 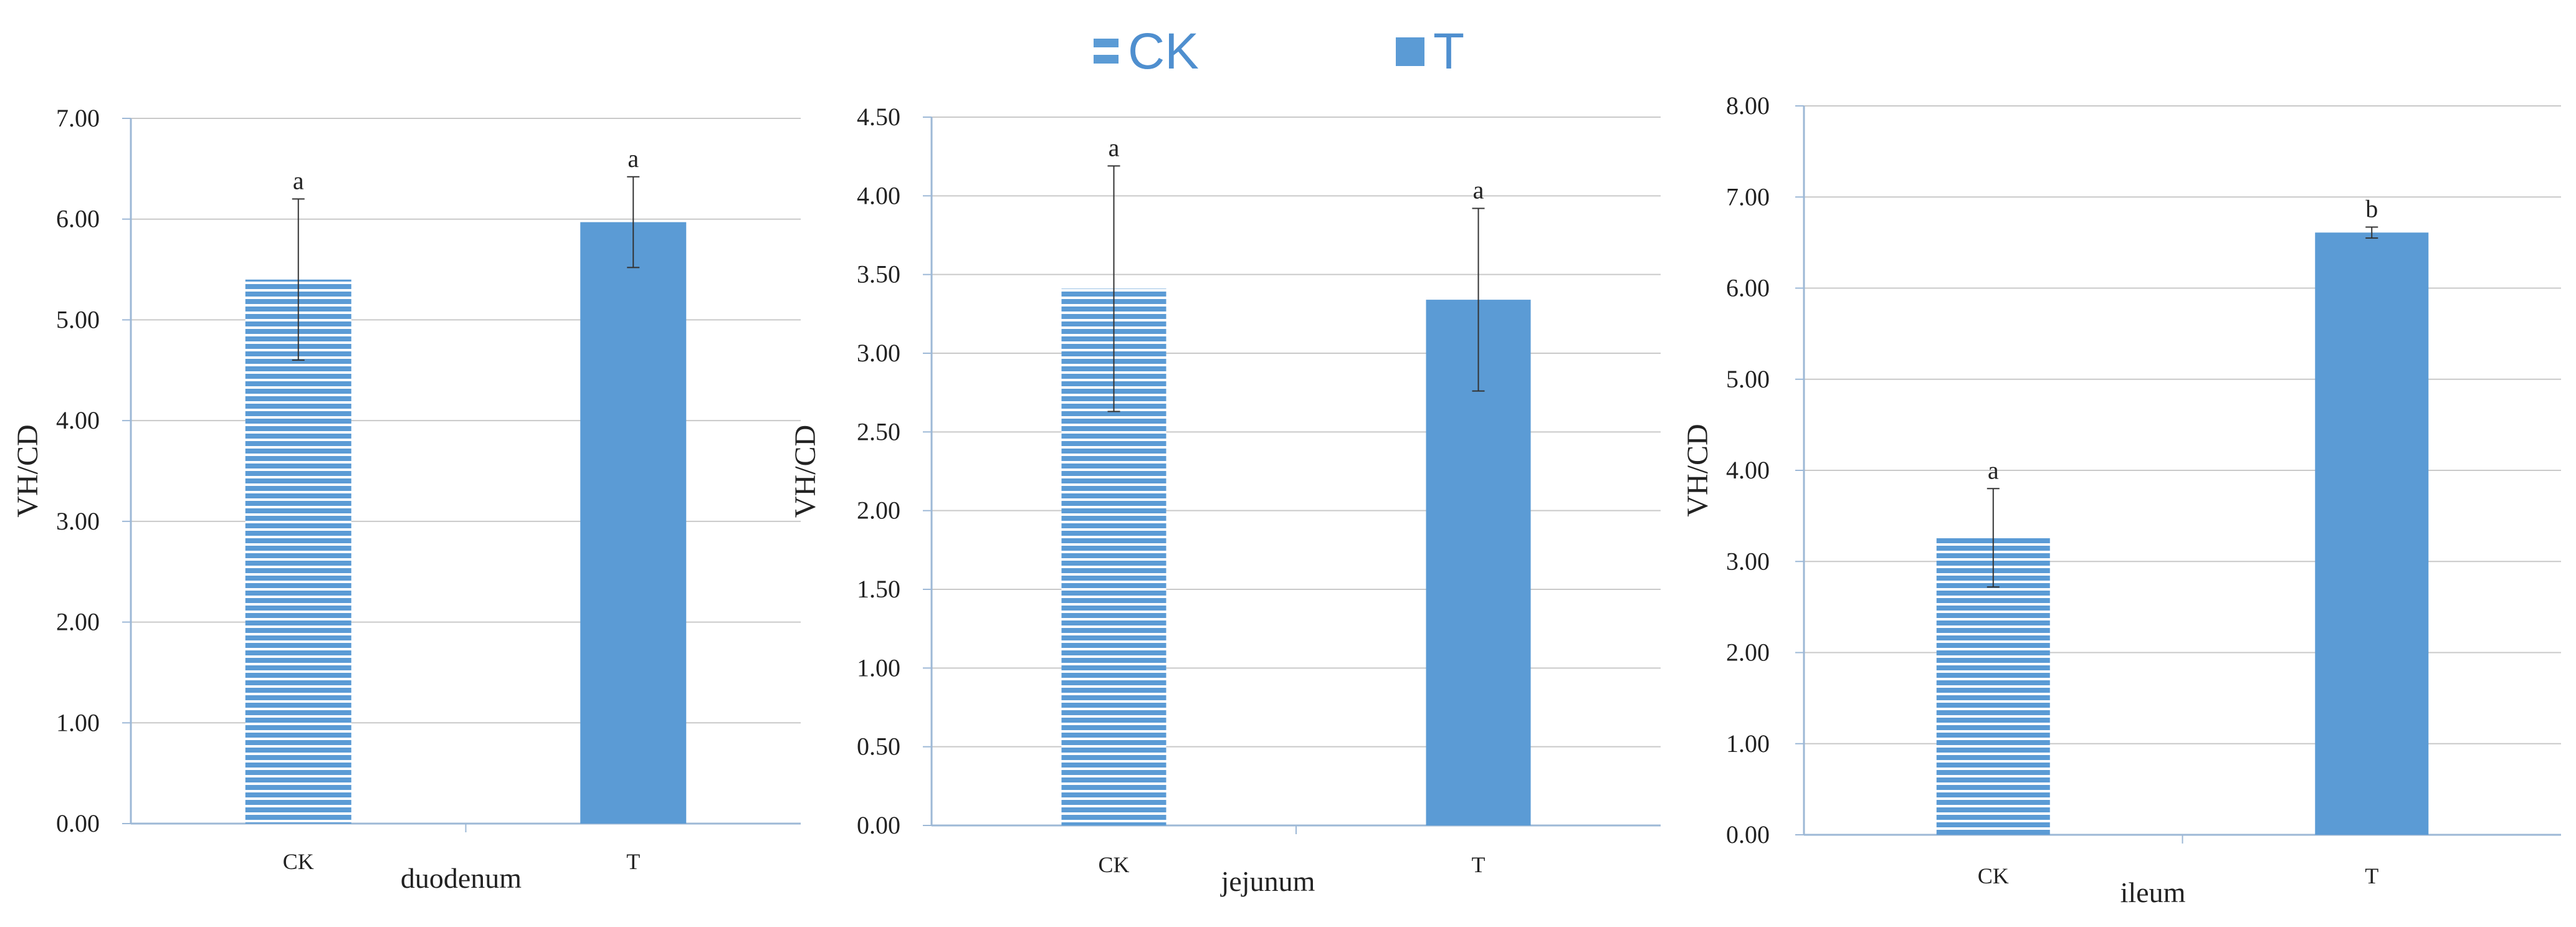 What do you see at coordinates (298, 551) in the screenshot?
I see `bar-ck` at bounding box center [298, 551].